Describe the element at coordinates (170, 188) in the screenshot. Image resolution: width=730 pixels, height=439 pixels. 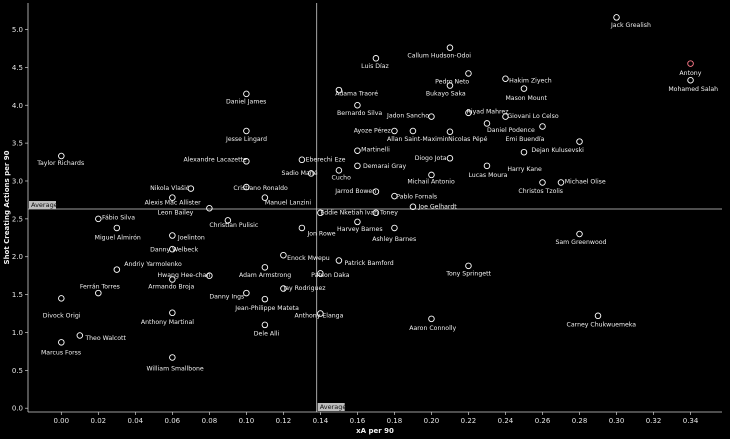
I see `point-label: Nikola Vlašić` at that location.